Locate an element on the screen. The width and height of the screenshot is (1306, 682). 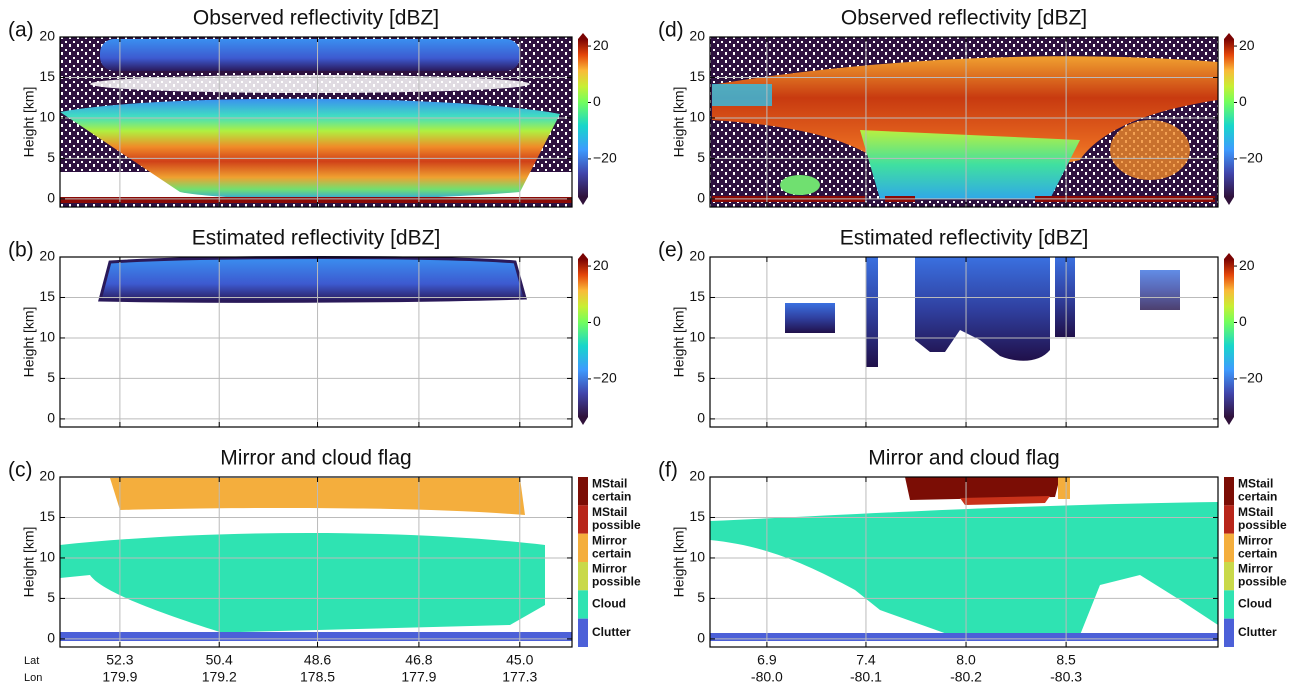
flag-label: Mirror certain is located at coordinates (1257, 547).